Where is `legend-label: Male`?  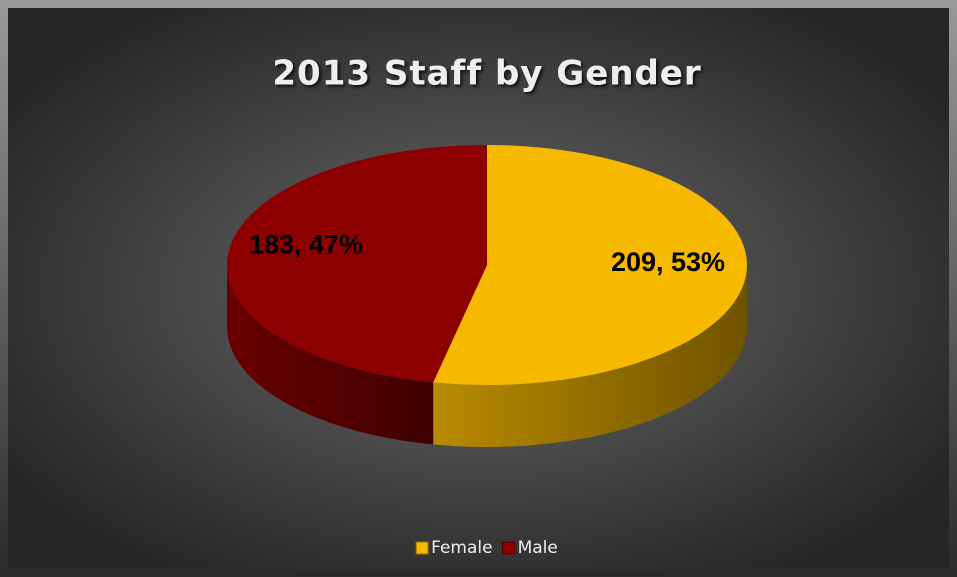 legend-label: Male is located at coordinates (538, 548).